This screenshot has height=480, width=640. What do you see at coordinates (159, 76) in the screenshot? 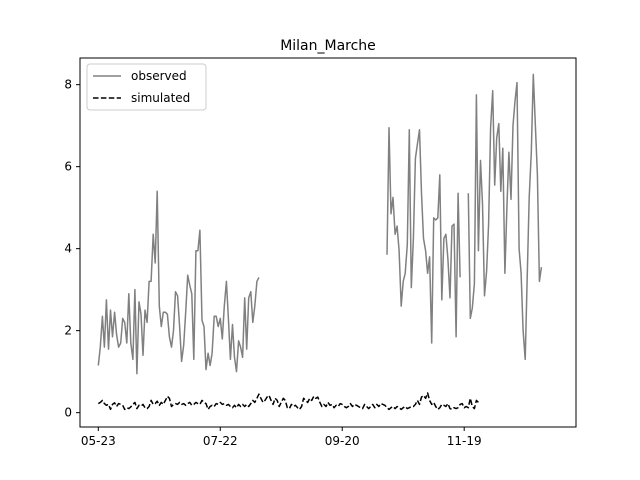
I see `legend-label-observed: observed` at bounding box center [159, 76].